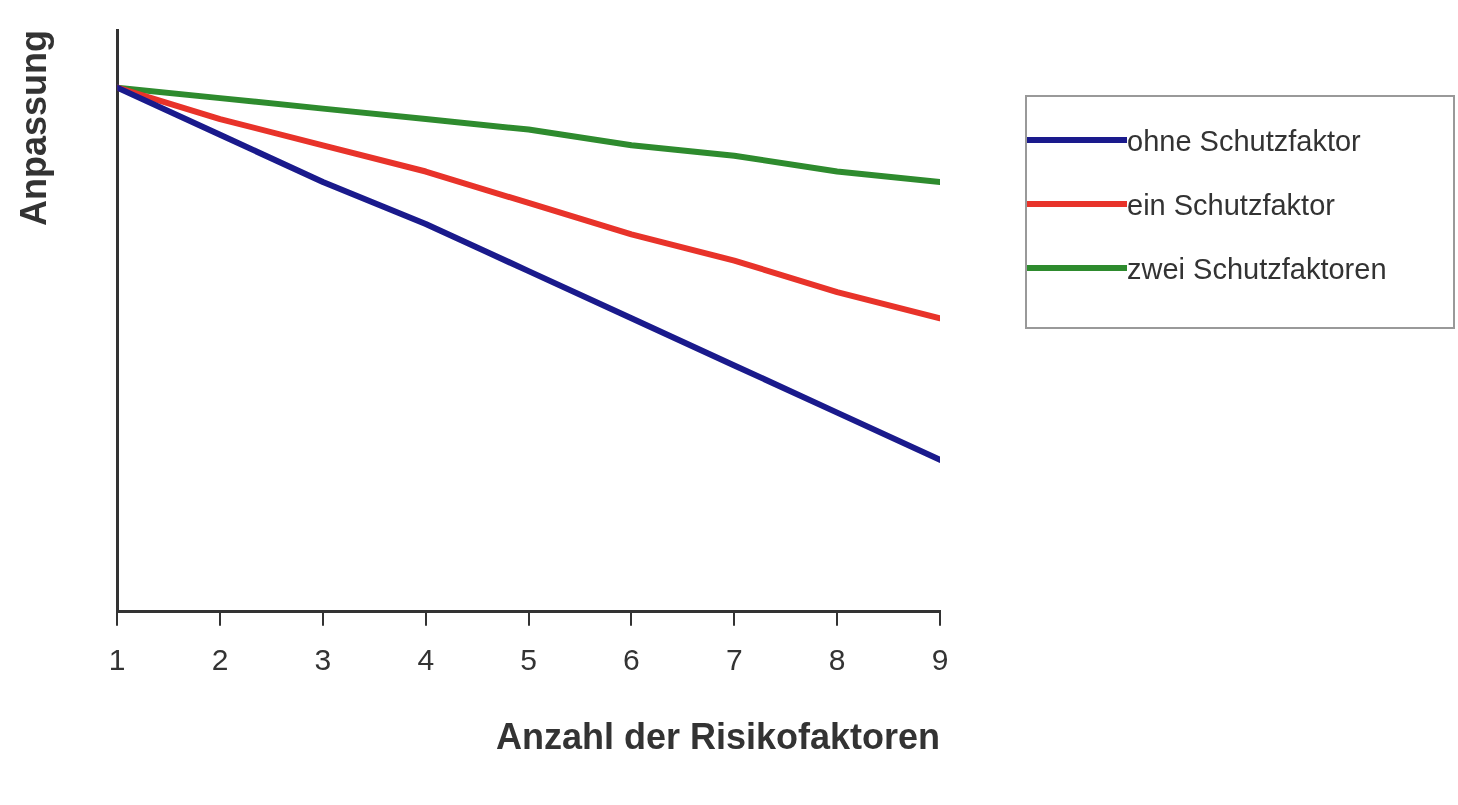 The height and width of the screenshot is (805, 1458). I want to click on x-tick-label: 1, so click(117, 660).